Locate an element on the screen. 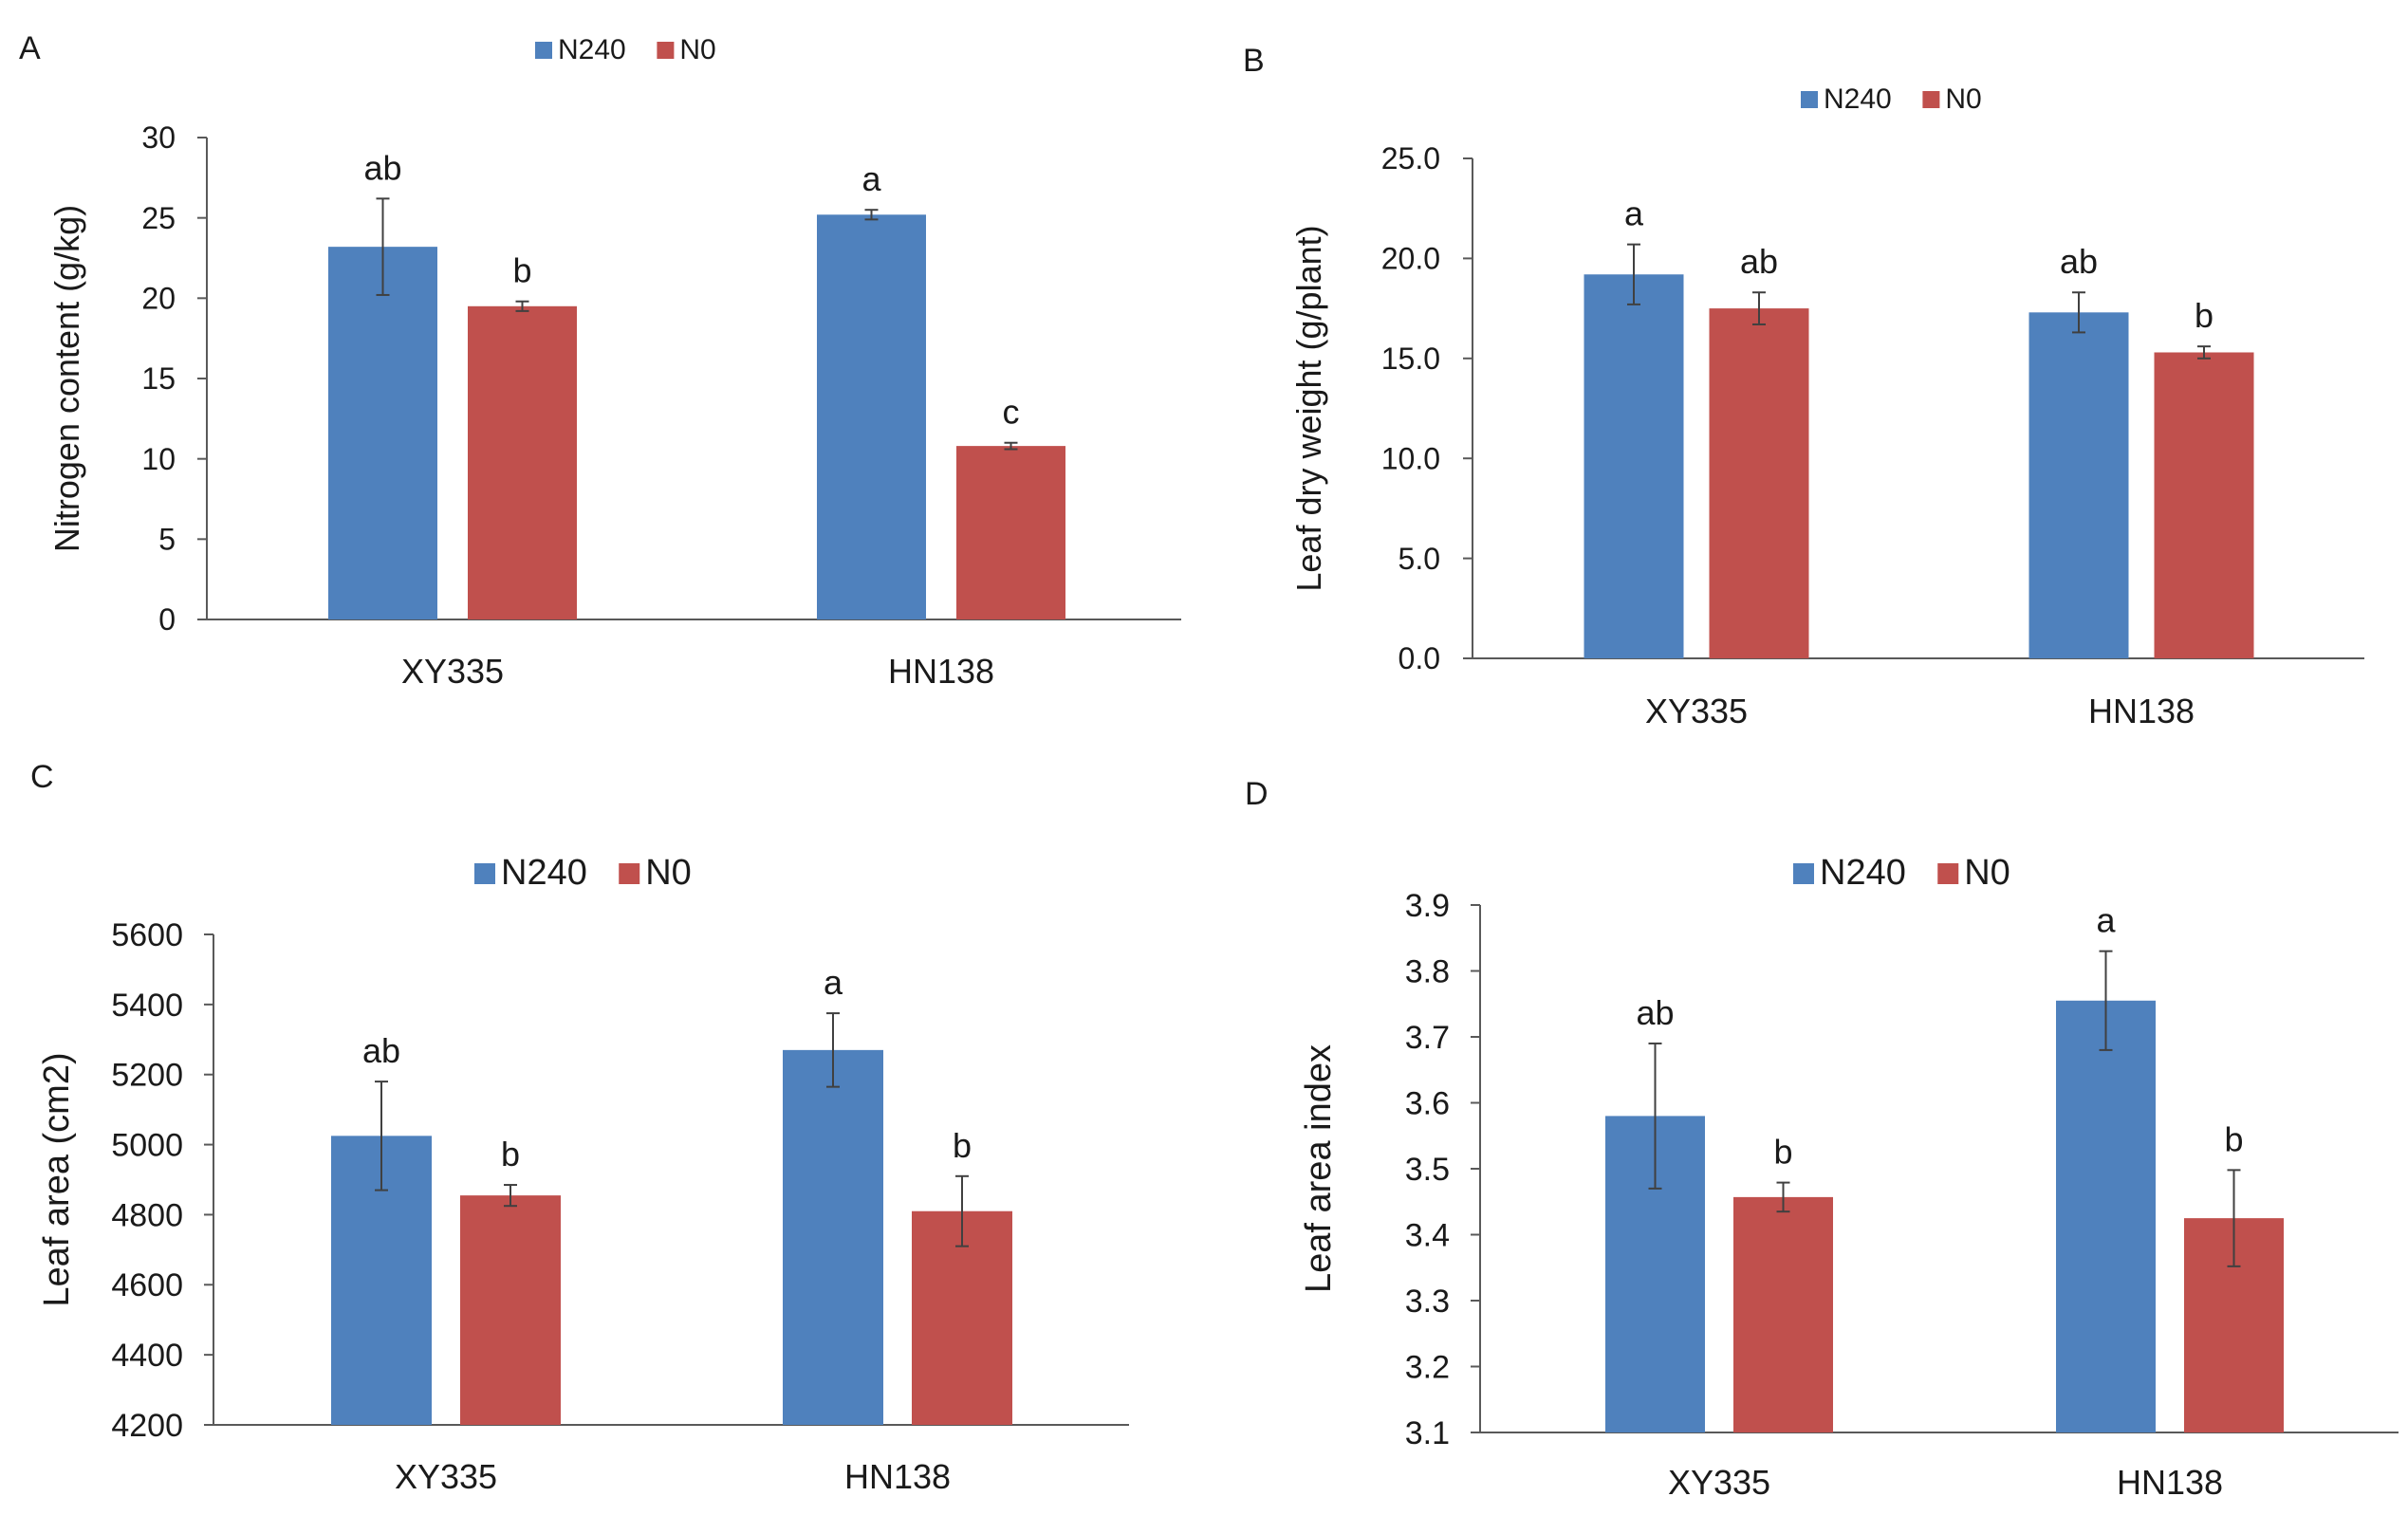 The width and height of the screenshot is (2408, 1515). y-tick-label: 5600 is located at coordinates (147, 935).